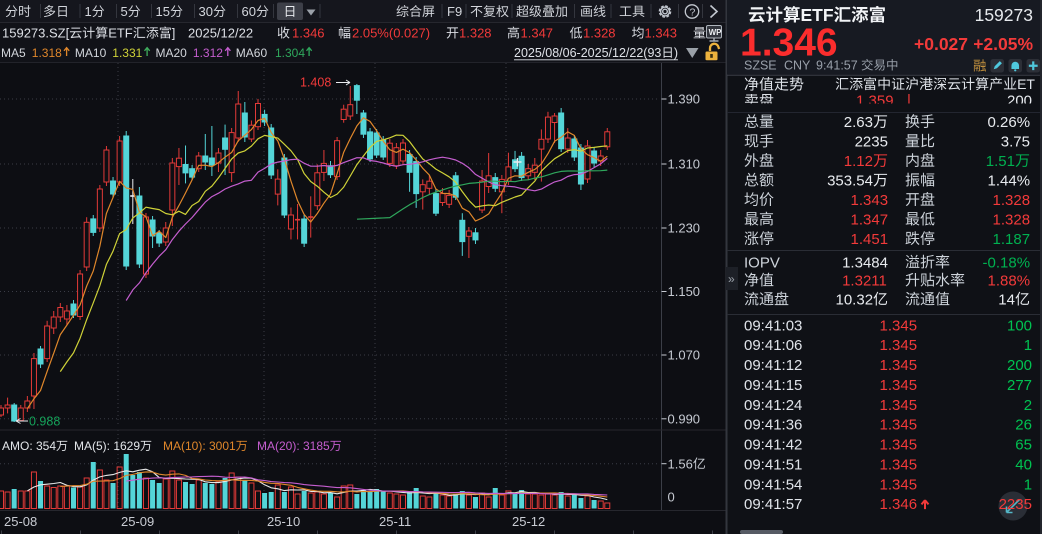 The width and height of the screenshot is (1042, 534). I want to click on svg-text: 0.26%, so click(1009, 122).